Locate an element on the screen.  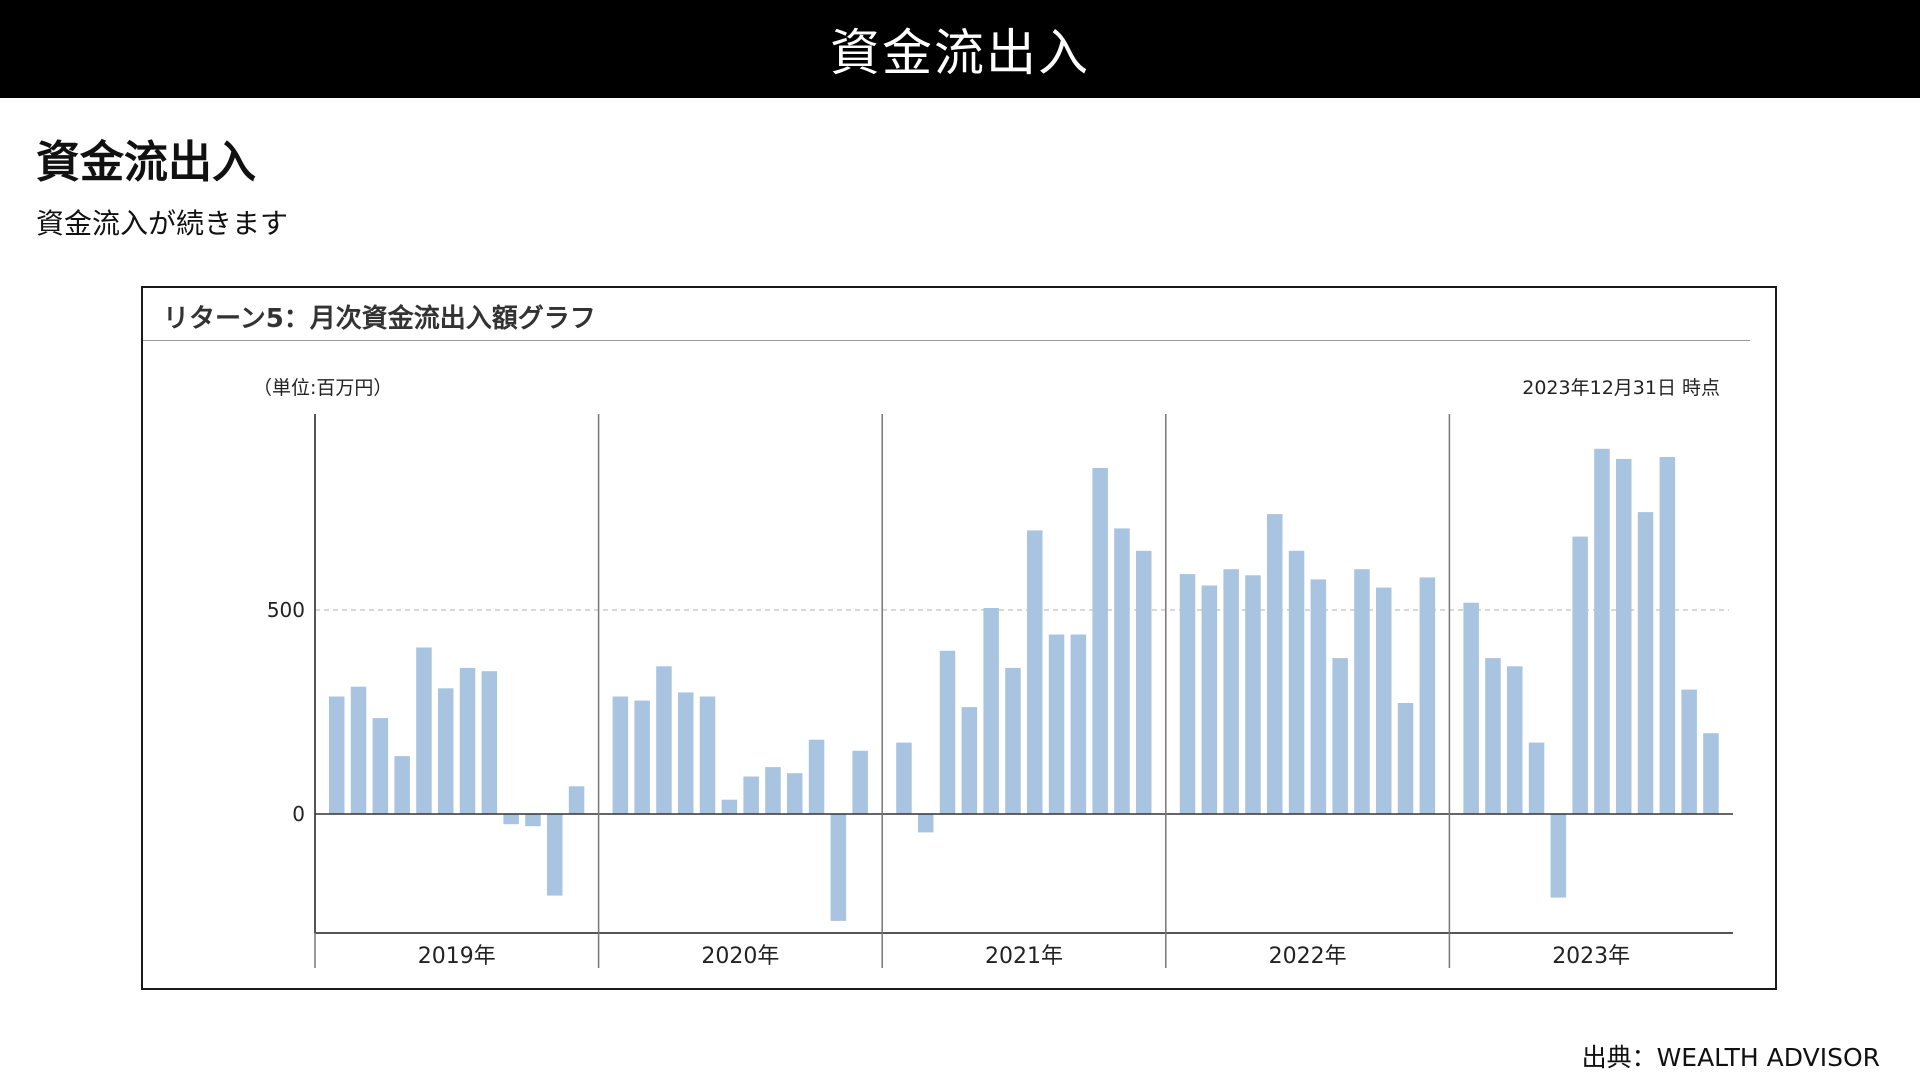
bar-2021年-8 is located at coordinates (1056, 724).